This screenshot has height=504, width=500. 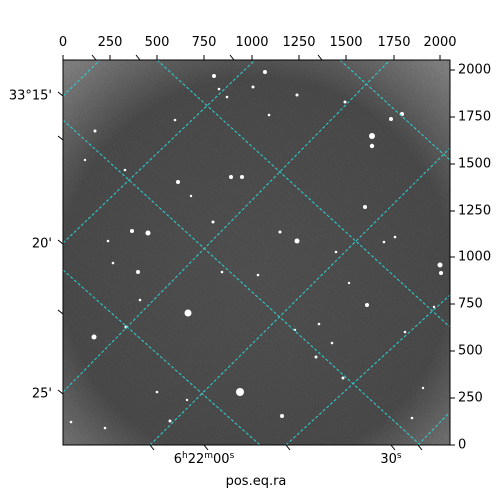 I want to click on ra-tick-bottom: 6h22m00s, so click(x=204, y=459).